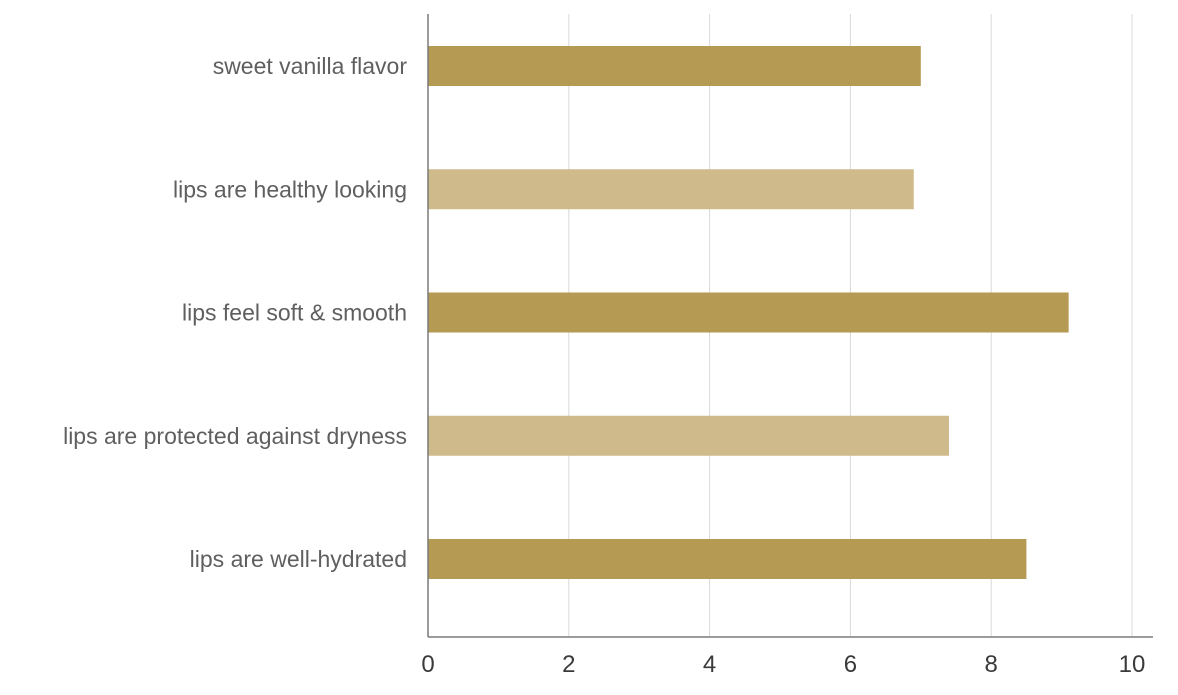 This screenshot has height=695, width=1178. Describe the element at coordinates (1132, 664) in the screenshot. I see `x-tick-label: 10` at that location.